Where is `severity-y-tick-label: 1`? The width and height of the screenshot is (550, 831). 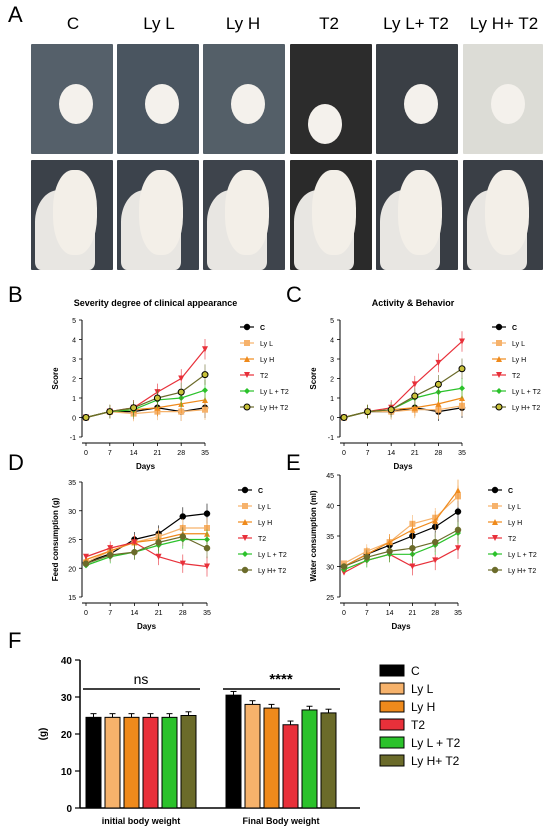 severity-y-tick-label: 1 is located at coordinates (74, 399).